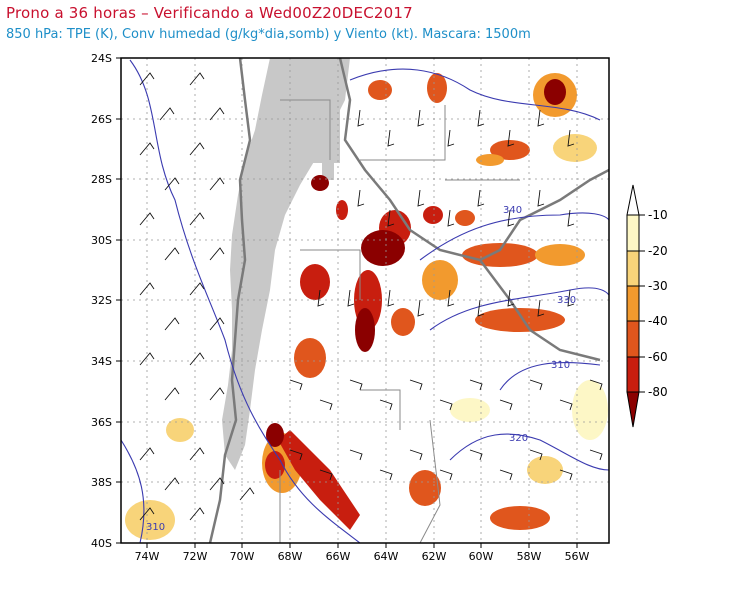  I want to click on colorbar-label-60: -60, so click(658, 357).